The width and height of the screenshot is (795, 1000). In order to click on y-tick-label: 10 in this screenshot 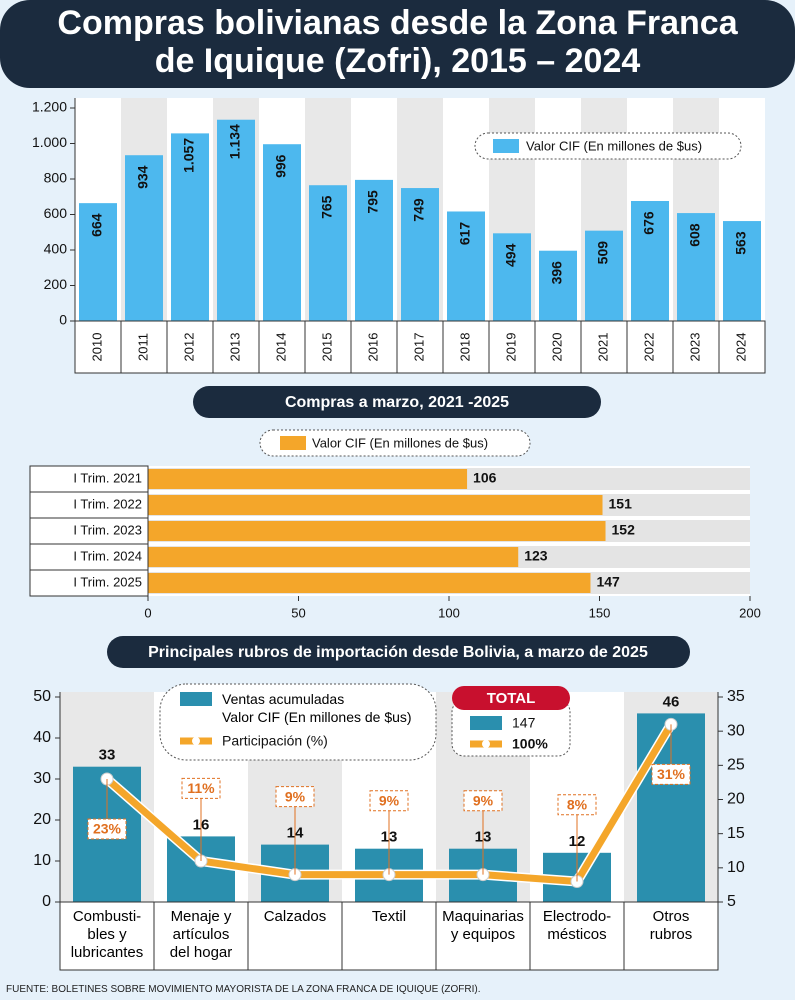, I will do `click(42, 860)`.